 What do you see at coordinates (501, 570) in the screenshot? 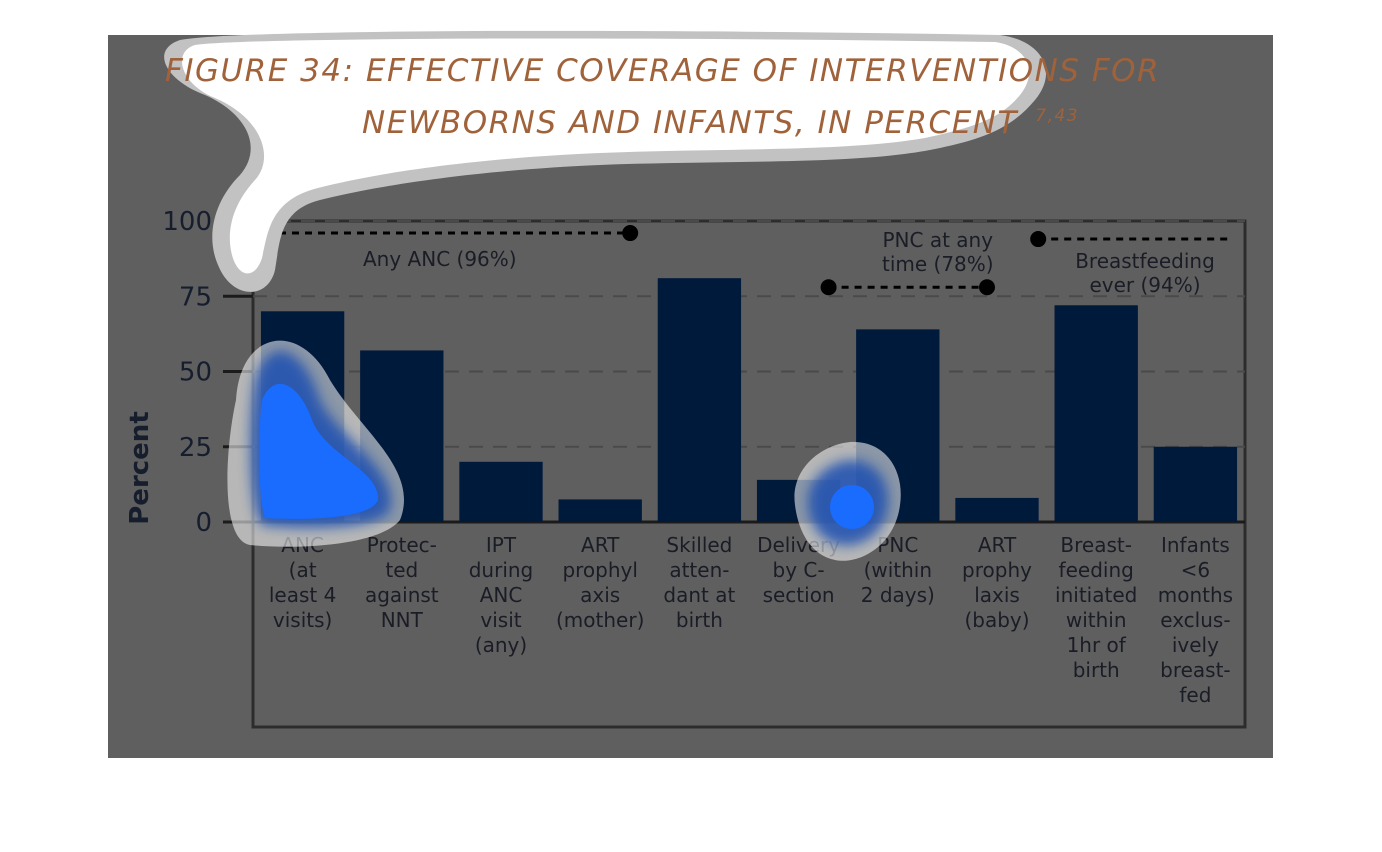
I see `x-tick-label-line: during` at bounding box center [501, 570].